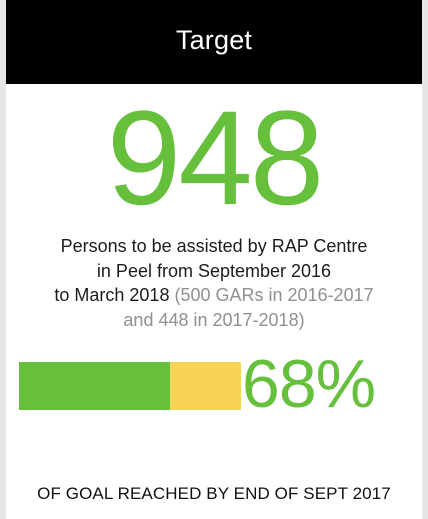 The image size is (428, 519). What do you see at coordinates (112, 295) in the screenshot?
I see `goal-date-range-end: to March 2018` at bounding box center [112, 295].